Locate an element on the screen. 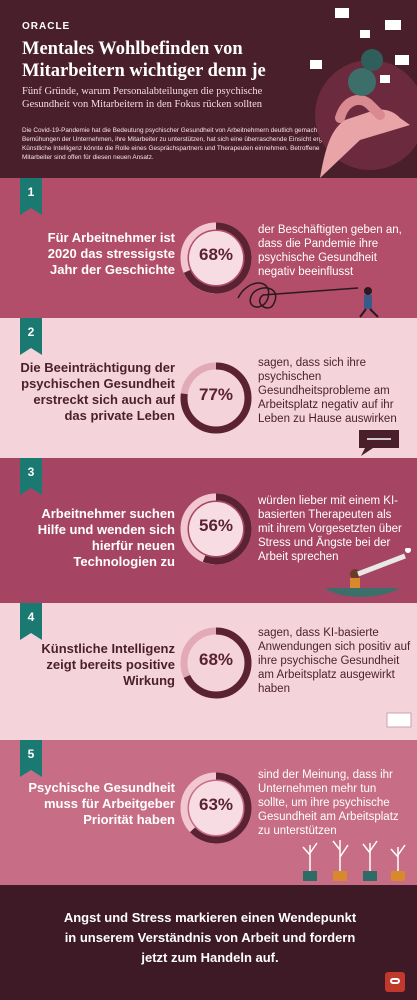 This screenshot has height=1000, width=417. section-number: 3 is located at coordinates (31, 472).